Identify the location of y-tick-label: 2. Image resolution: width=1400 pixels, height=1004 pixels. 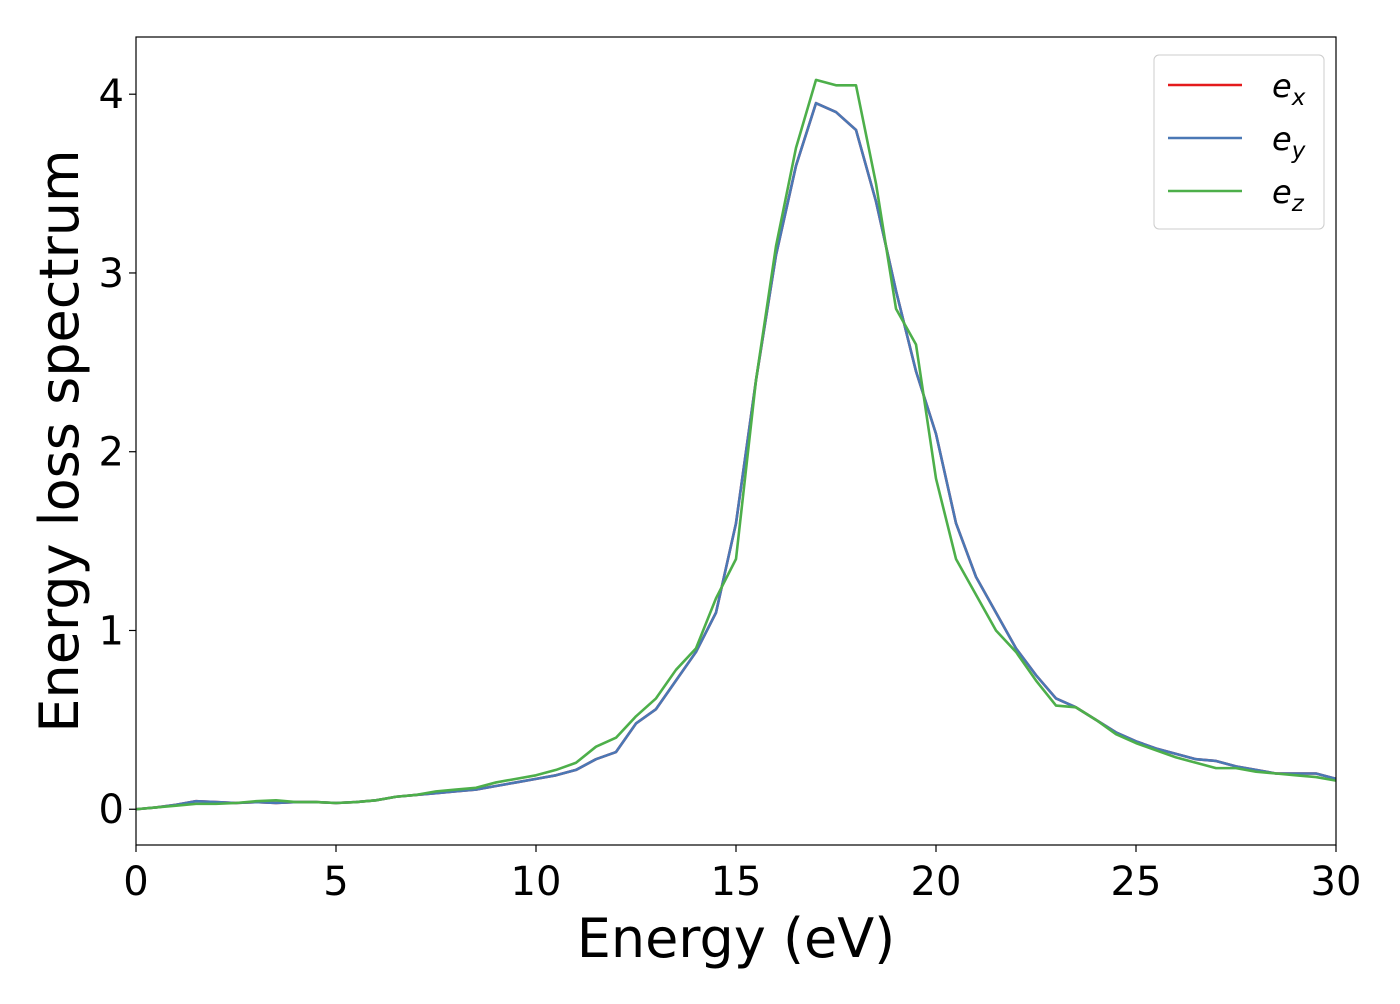
(111, 453).